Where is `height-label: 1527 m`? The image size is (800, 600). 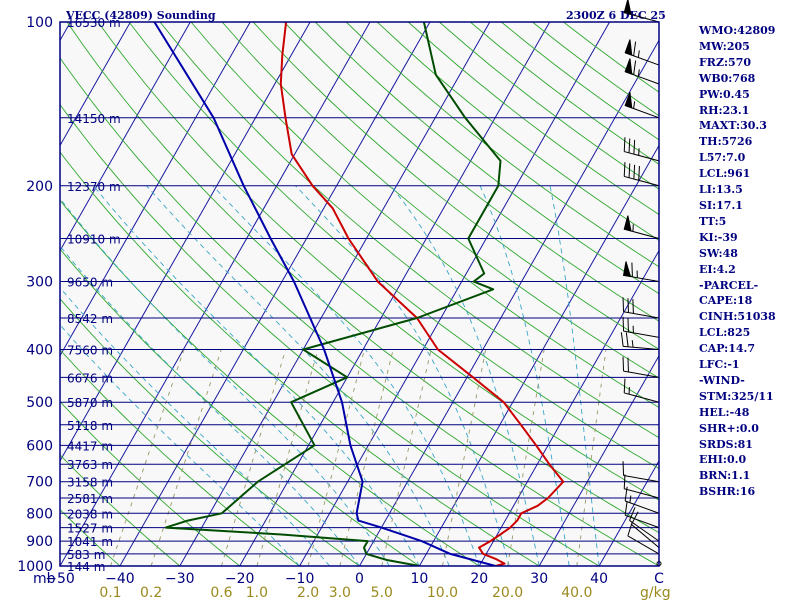 height-label: 1527 m is located at coordinates (90, 529).